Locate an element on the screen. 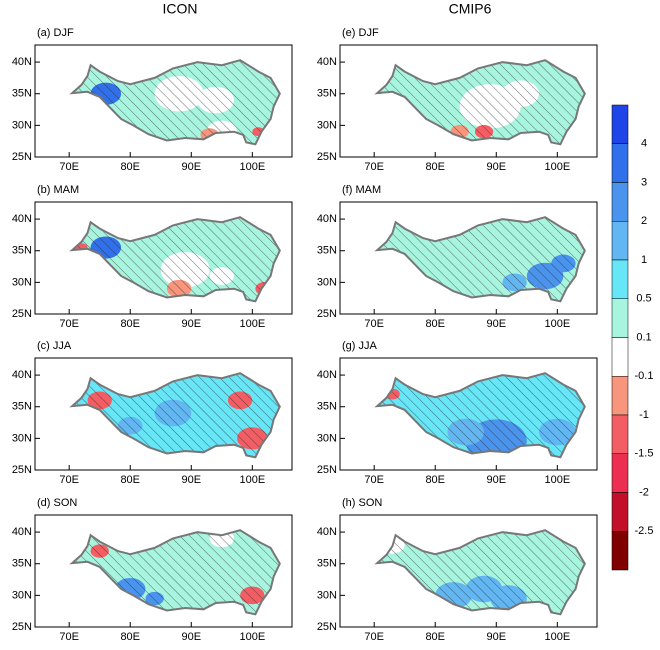  colorbar-label: -1 is located at coordinates (644, 415).